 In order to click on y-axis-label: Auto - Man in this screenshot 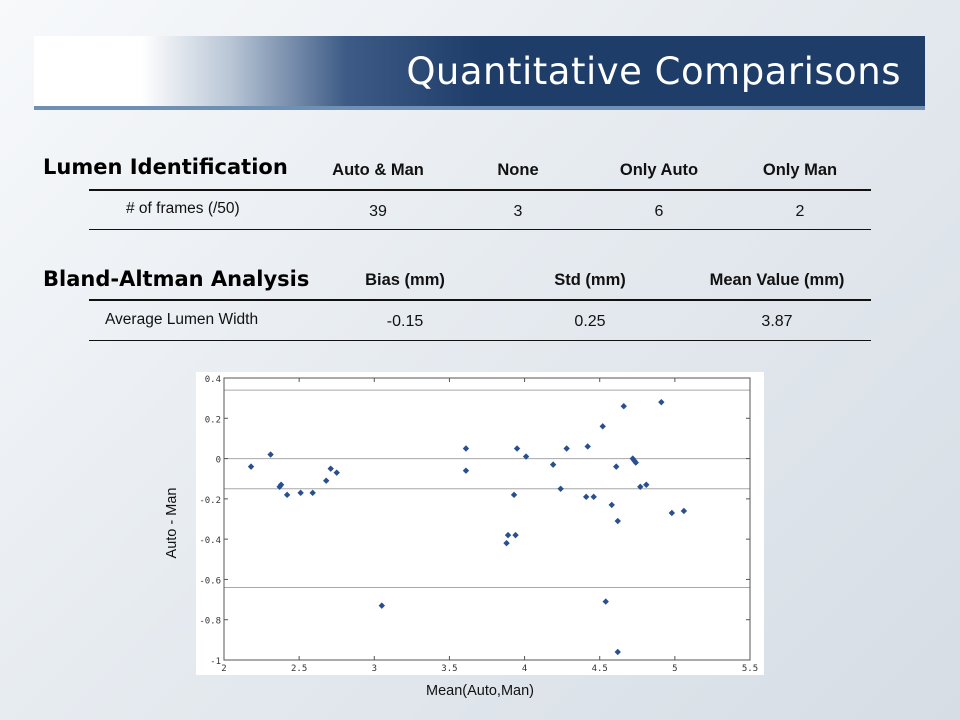, I will do `click(172, 523)`.